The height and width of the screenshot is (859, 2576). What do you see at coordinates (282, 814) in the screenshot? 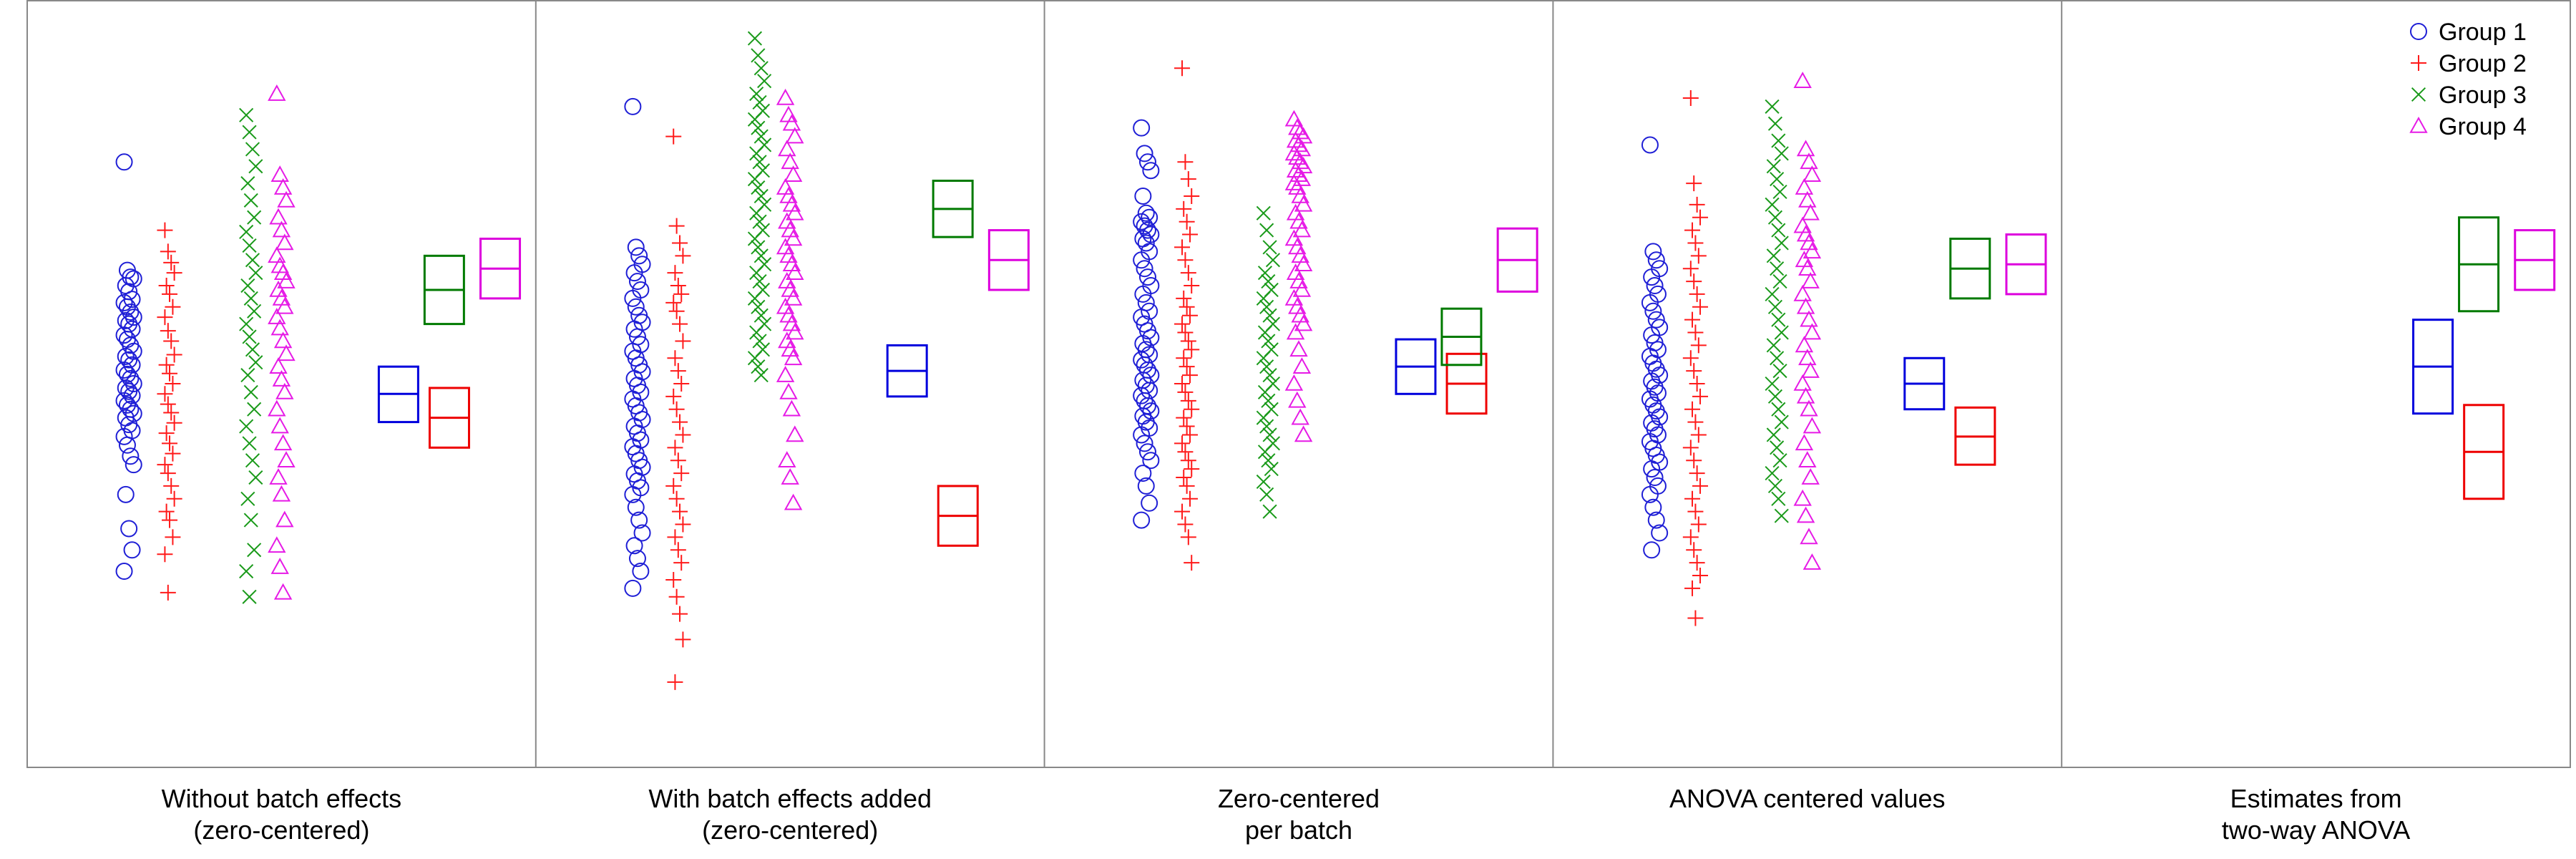
I see `panel-title: Without batch effects (zero-centered)` at bounding box center [282, 814].